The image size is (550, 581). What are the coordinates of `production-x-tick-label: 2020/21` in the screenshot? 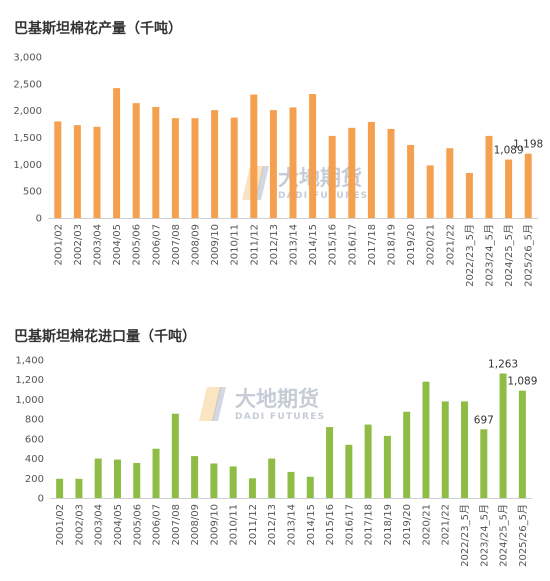 It's located at (431, 245).